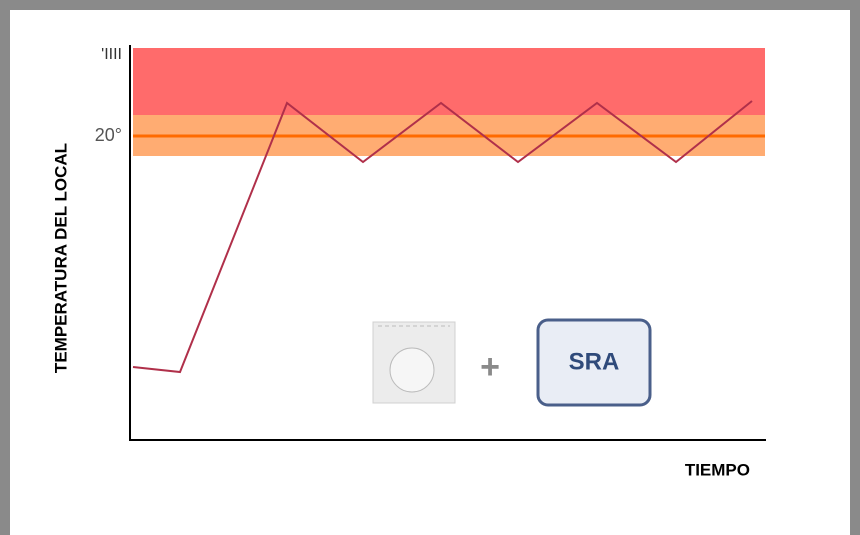 The image size is (860, 535). Describe the element at coordinates (60, 258) in the screenshot. I see `y-axis-label: TEMPERATURA DEL LOCAL` at that location.